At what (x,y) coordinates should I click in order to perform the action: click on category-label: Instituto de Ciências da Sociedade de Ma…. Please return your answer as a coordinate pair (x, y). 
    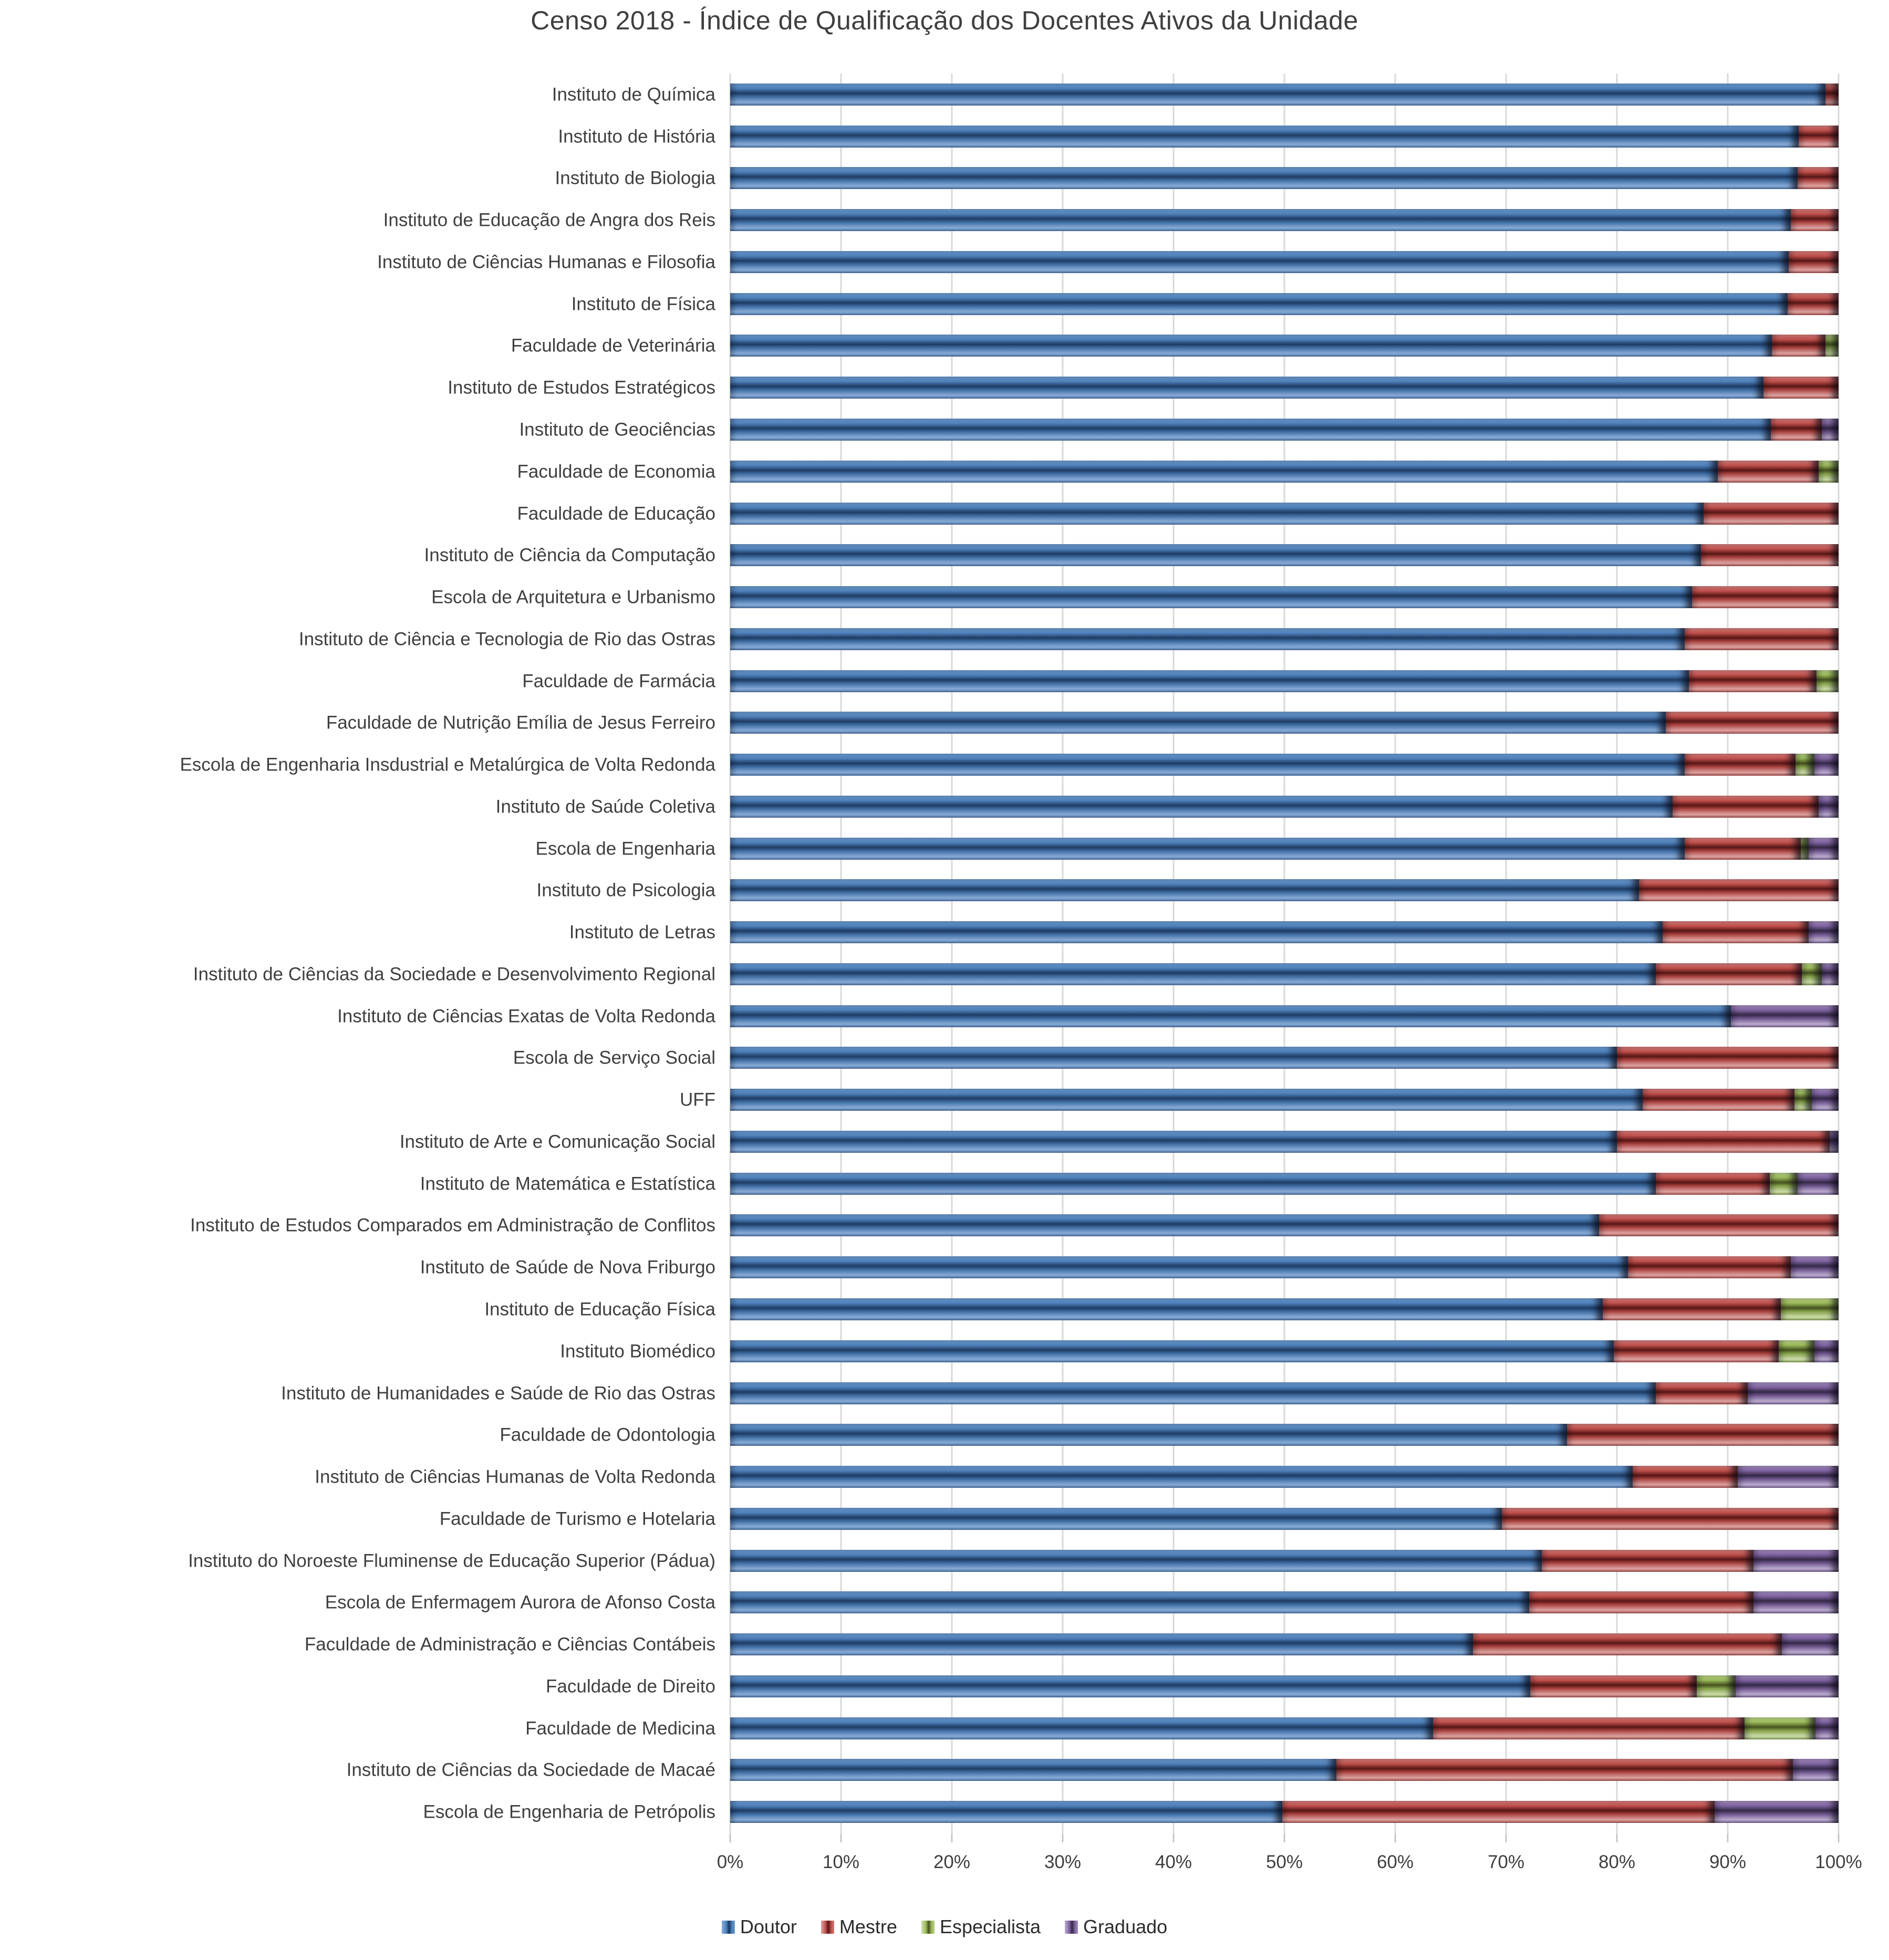
    Looking at the image, I should click on (530, 1770).